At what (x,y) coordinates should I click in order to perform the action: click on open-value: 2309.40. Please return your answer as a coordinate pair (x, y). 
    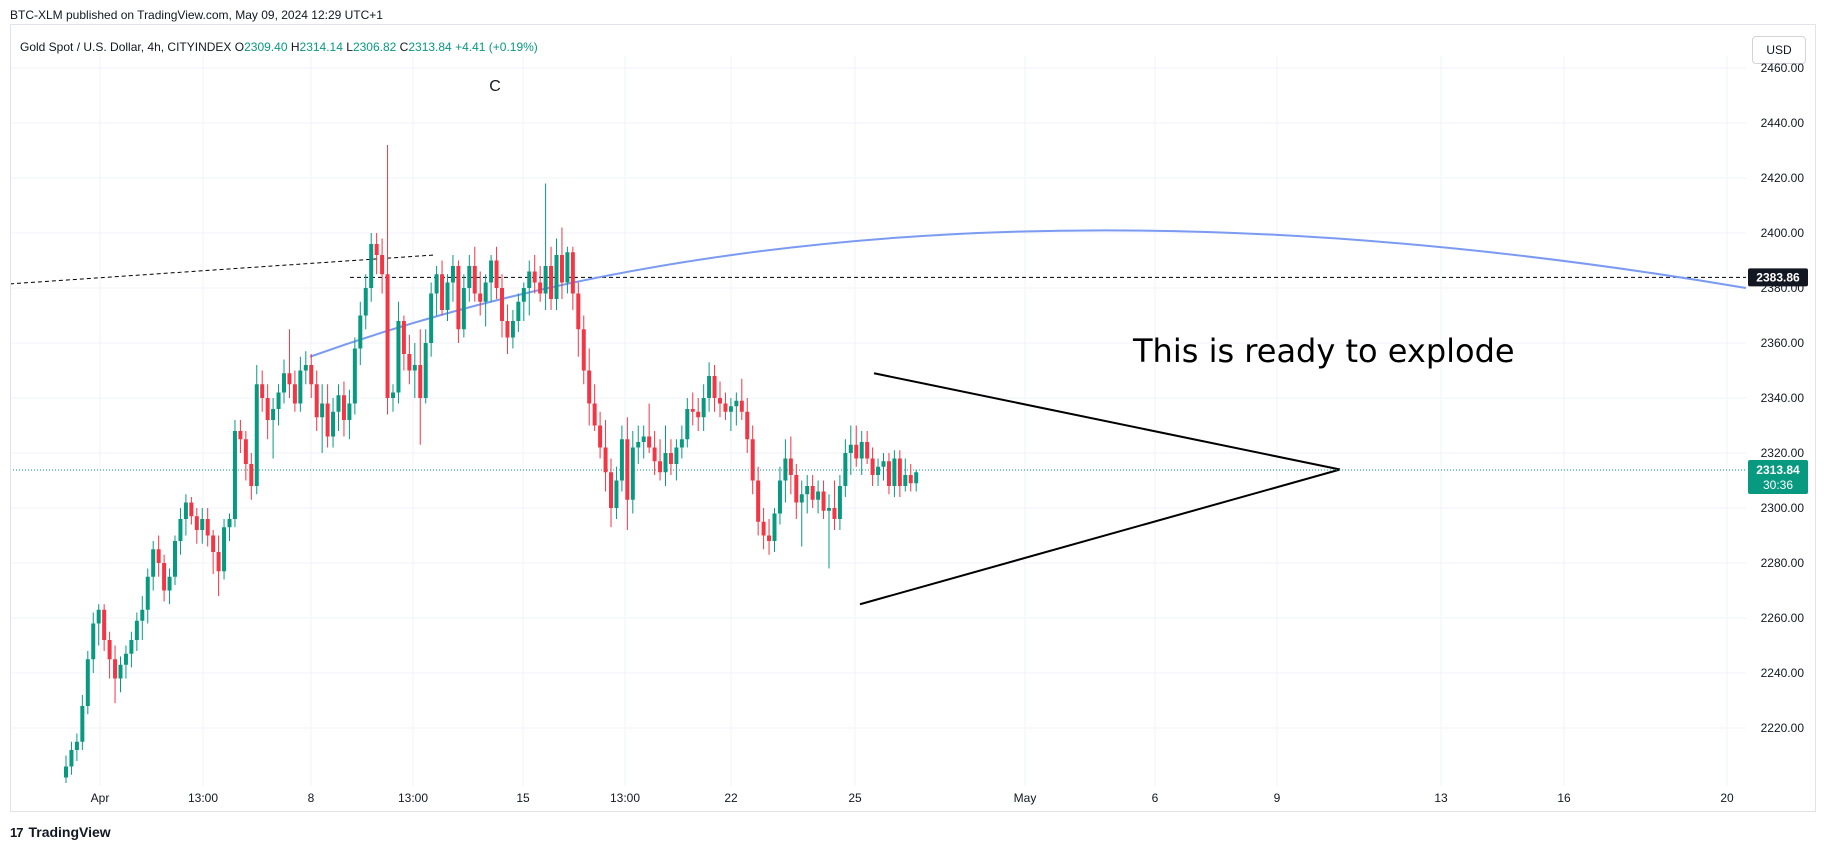
    Looking at the image, I should click on (266, 47).